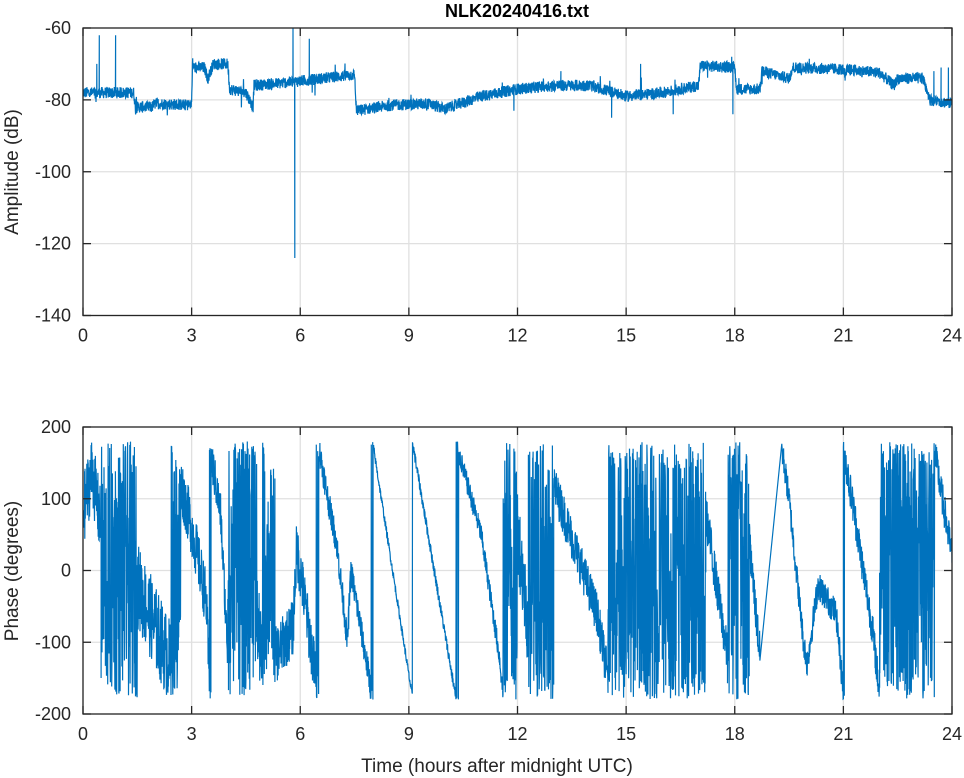 Image resolution: width=964 pixels, height=778 pixels. Describe the element at coordinates (56, 499) in the screenshot. I see `y-tick-label: 100` at that location.